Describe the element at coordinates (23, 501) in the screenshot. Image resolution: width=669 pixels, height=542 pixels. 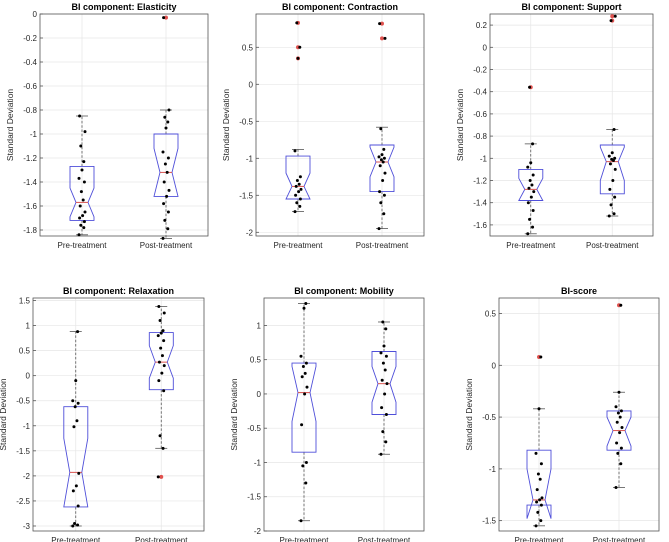
I see `y-tick-label: -2.5` at that location.